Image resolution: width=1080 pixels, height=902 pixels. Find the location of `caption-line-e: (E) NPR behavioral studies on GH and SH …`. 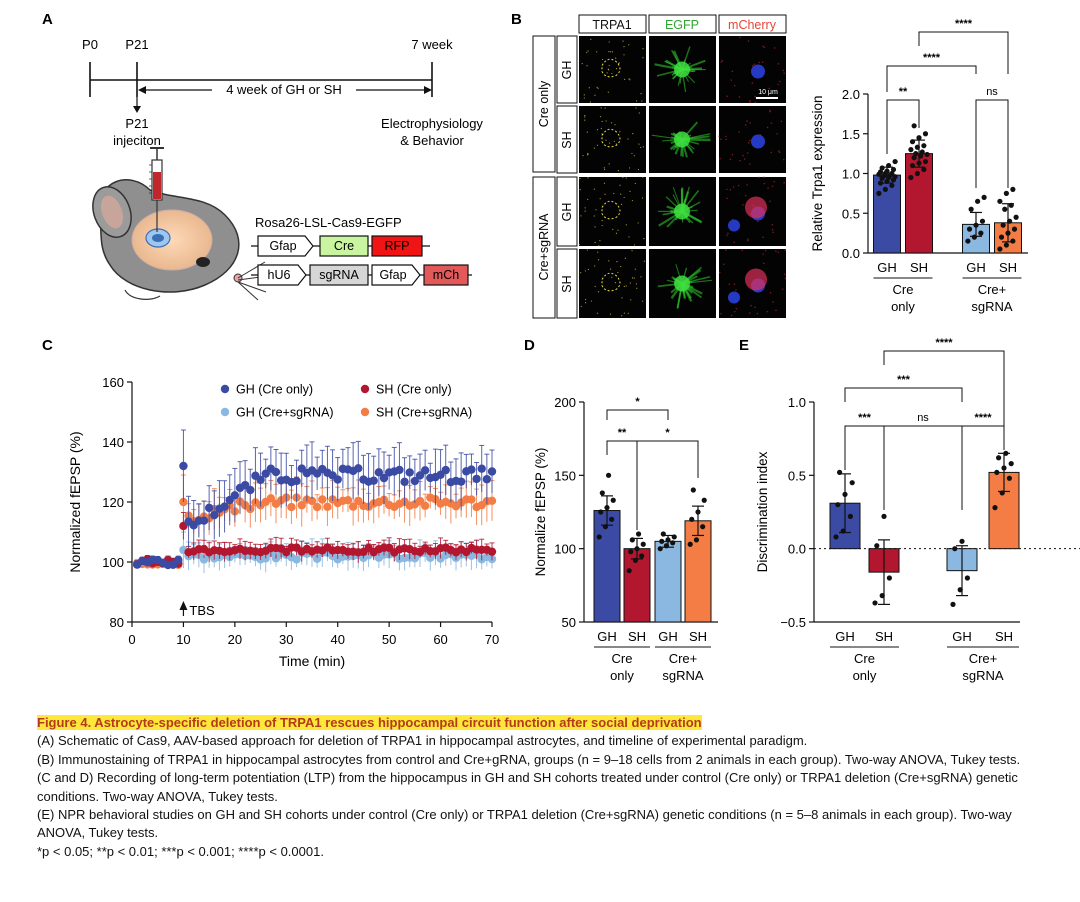

caption-line-e: (E) NPR behavioral studies on GH and SH … is located at coordinates (524, 824).